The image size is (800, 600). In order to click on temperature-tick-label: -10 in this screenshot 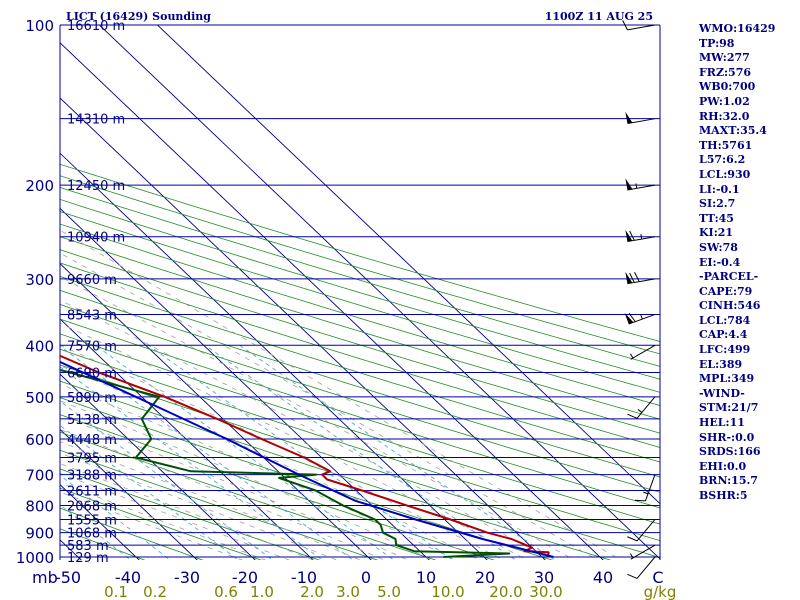, I will do `click(304, 577)`.